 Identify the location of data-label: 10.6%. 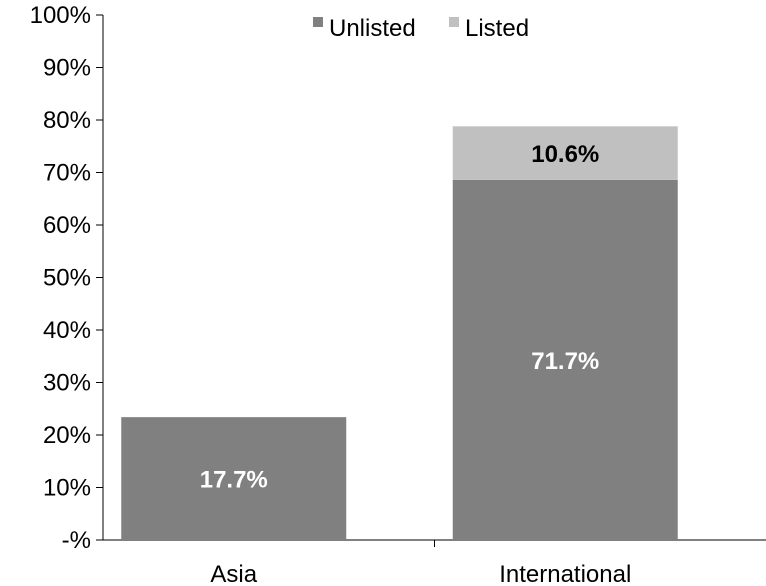
(565, 154).